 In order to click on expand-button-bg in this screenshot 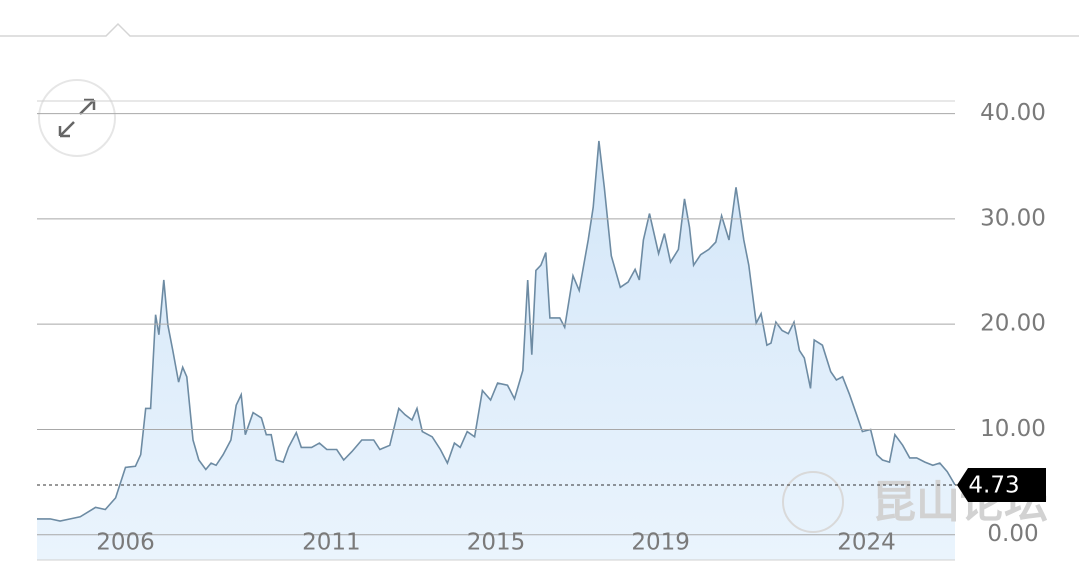, I will do `click(77, 118)`.